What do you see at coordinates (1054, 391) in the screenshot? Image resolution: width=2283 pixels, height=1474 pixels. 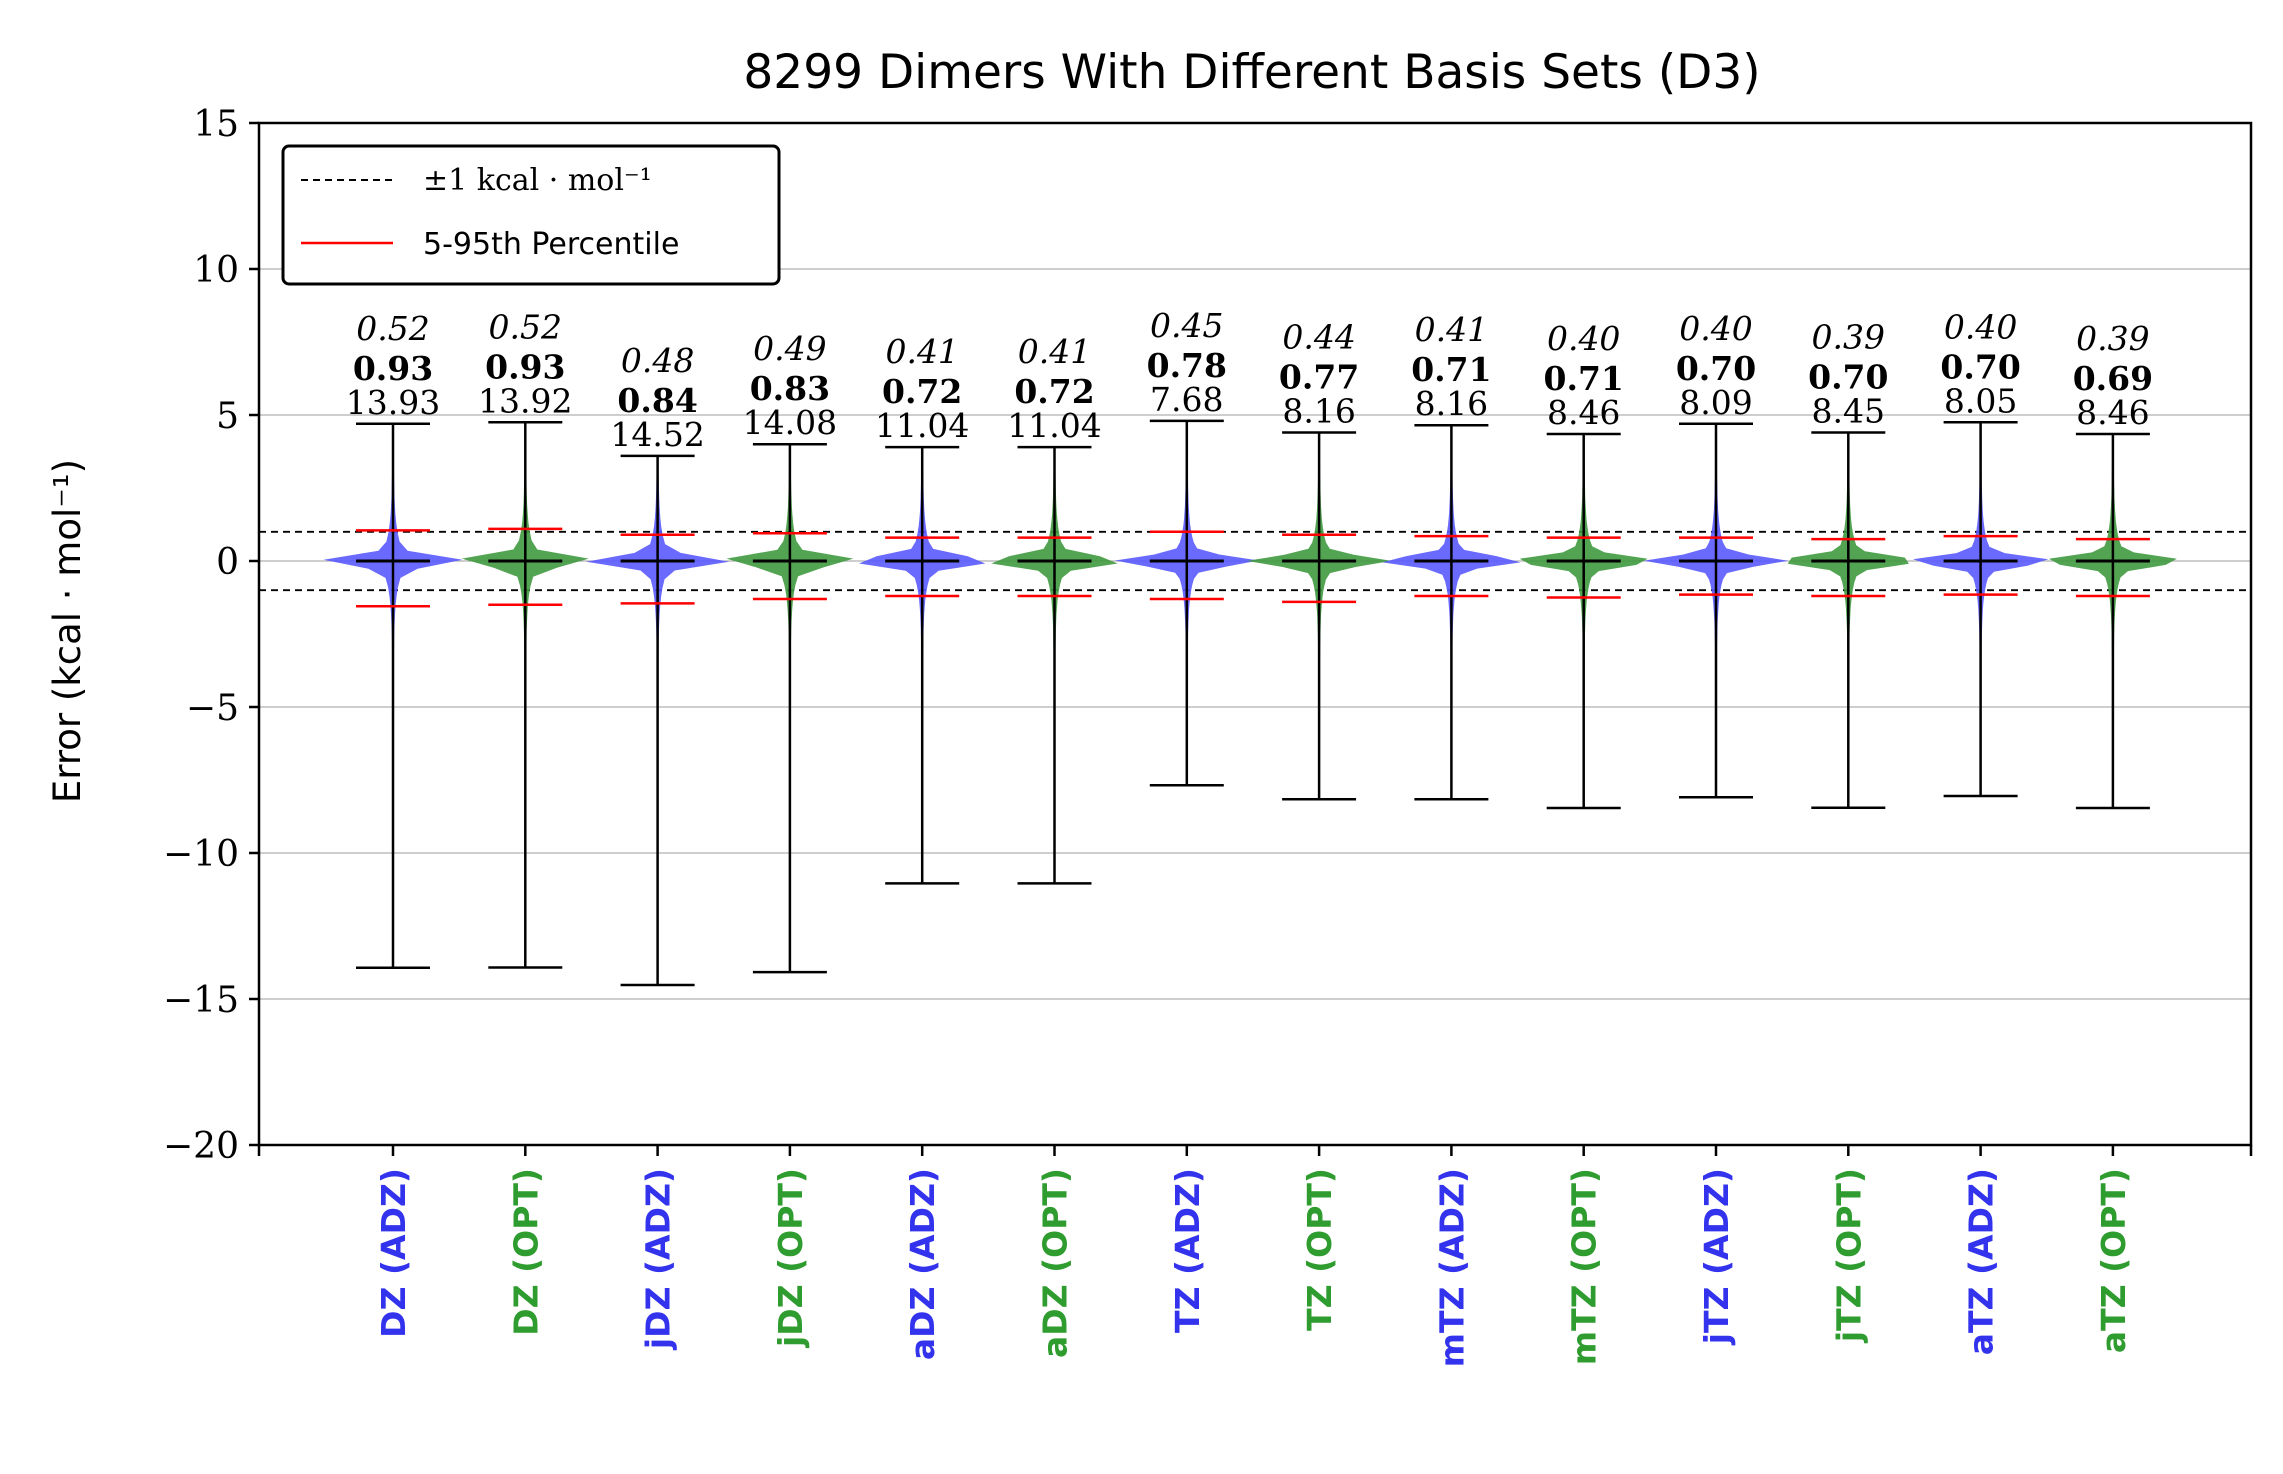 I see `rmse-label-5: 0.72` at bounding box center [1054, 391].